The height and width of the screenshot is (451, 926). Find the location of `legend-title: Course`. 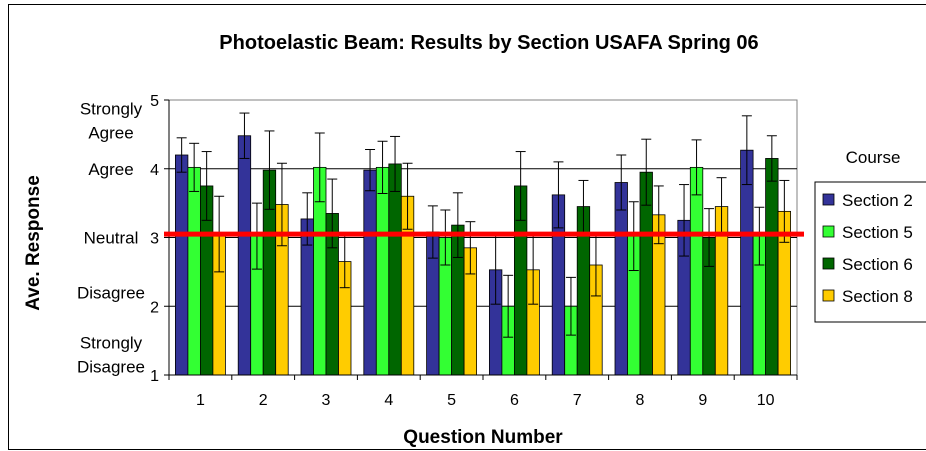

legend-title: Course is located at coordinates (873, 157).